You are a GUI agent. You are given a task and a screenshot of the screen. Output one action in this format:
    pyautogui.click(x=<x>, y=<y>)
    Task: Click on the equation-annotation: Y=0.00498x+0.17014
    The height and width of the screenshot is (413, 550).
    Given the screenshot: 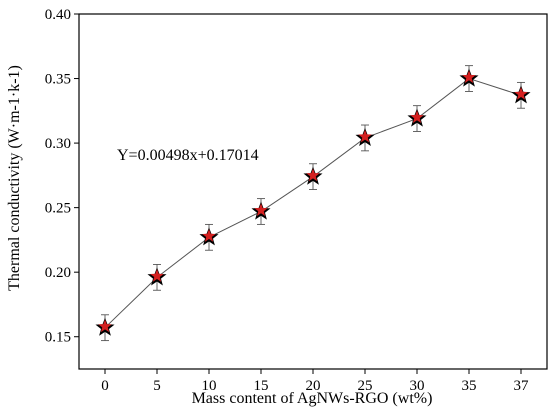 What is the action you would take?
    pyautogui.click(x=188, y=155)
    